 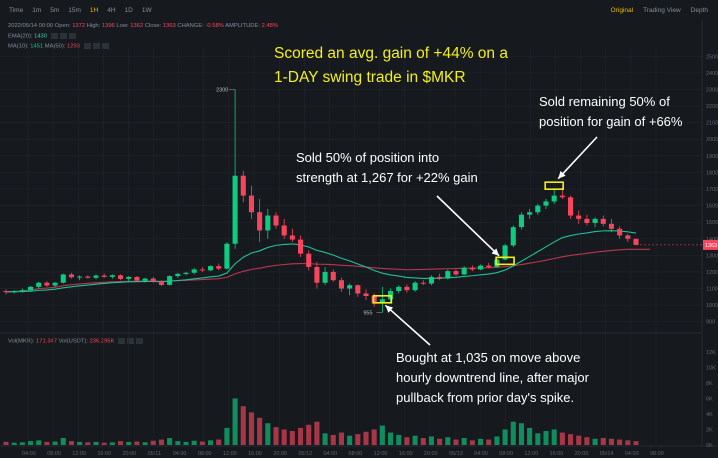 I want to click on current-price-tag, so click(x=710, y=244).